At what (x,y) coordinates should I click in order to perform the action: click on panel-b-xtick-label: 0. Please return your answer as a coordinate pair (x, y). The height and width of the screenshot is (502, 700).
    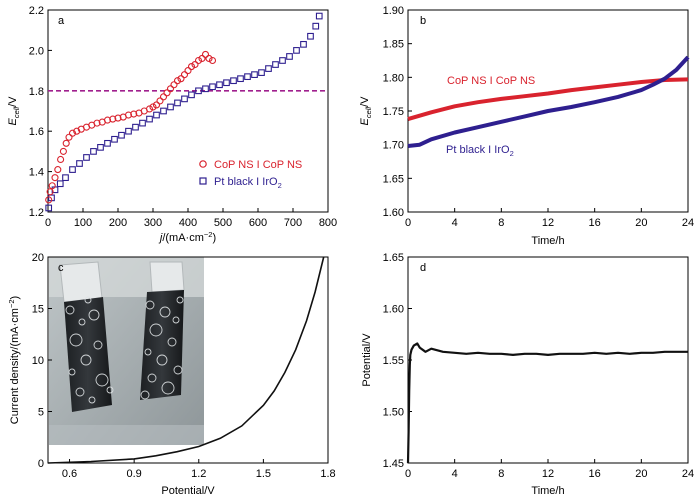
    Looking at the image, I should click on (408, 223).